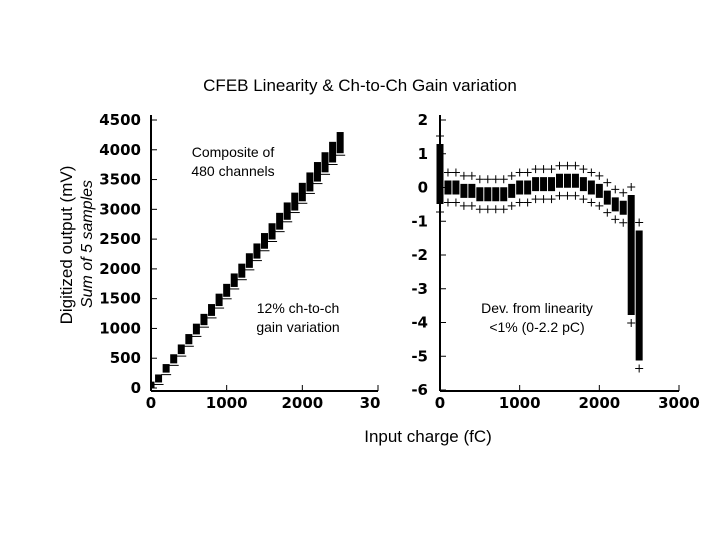 This screenshot has width=720, height=540. I want to click on right-y-tick-label: 0, so click(423, 188).